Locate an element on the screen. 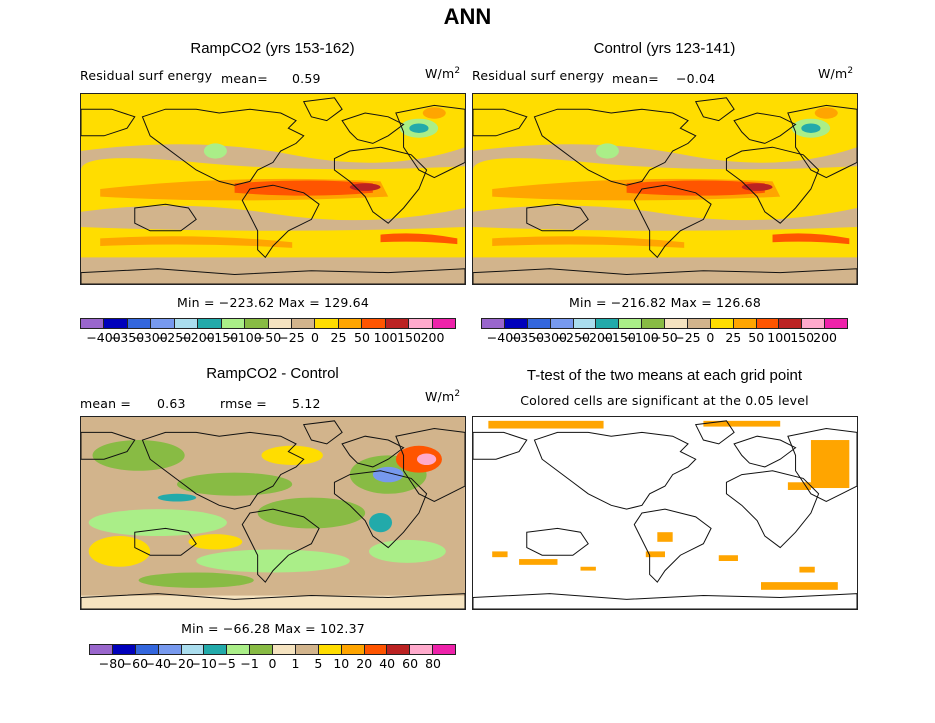 This screenshot has width=935, height=723. panel-control-variable: Residual surf energy is located at coordinates (538, 75).